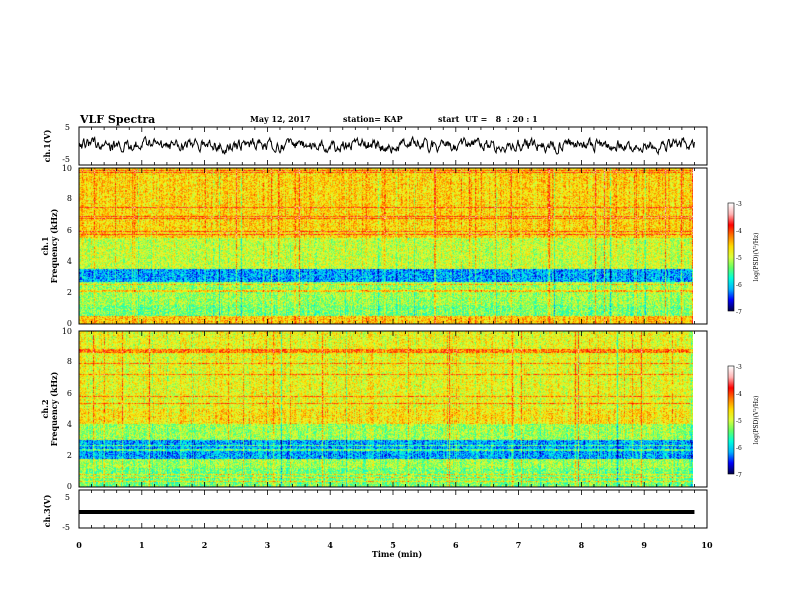 Image resolution: width=792 pixels, height=612 pixels. Describe the element at coordinates (373, 119) in the screenshot. I see `station-label: station= KAP` at that location.